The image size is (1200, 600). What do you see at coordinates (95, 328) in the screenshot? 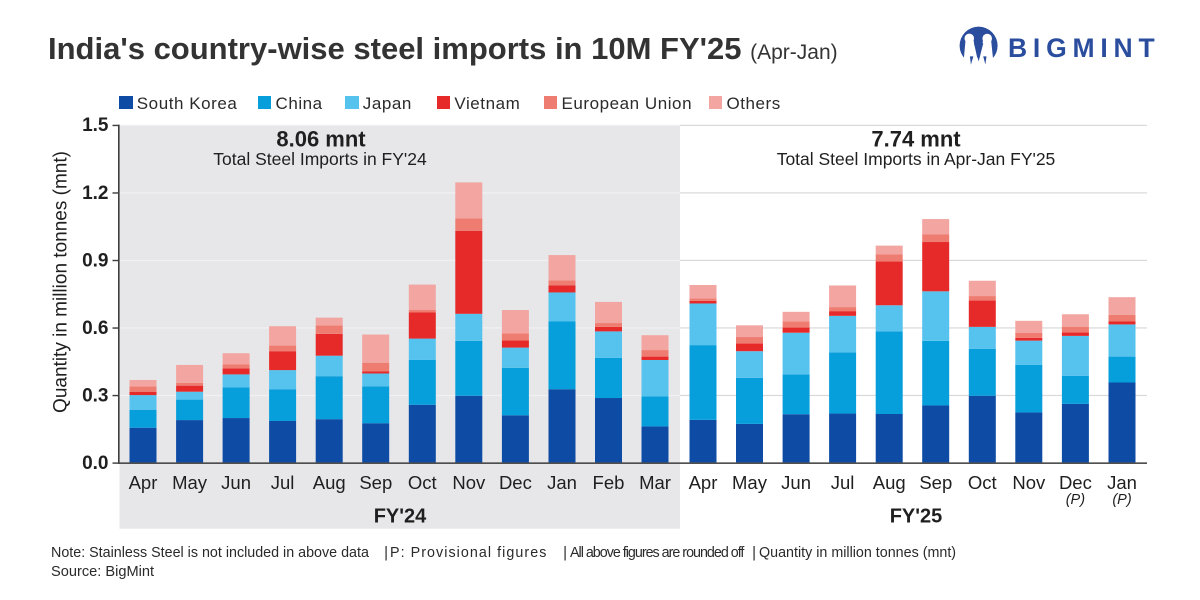
I see `svg-text: 0.6` at bounding box center [95, 328].